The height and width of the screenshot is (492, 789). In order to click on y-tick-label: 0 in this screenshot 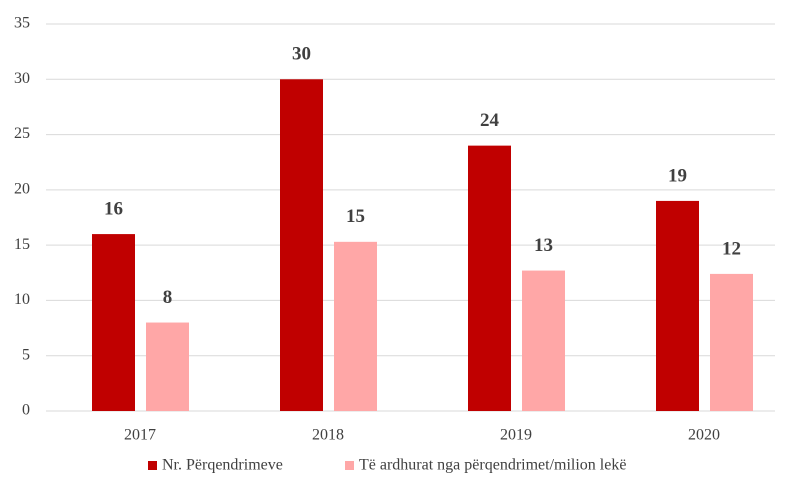, I will do `click(26, 410)`.